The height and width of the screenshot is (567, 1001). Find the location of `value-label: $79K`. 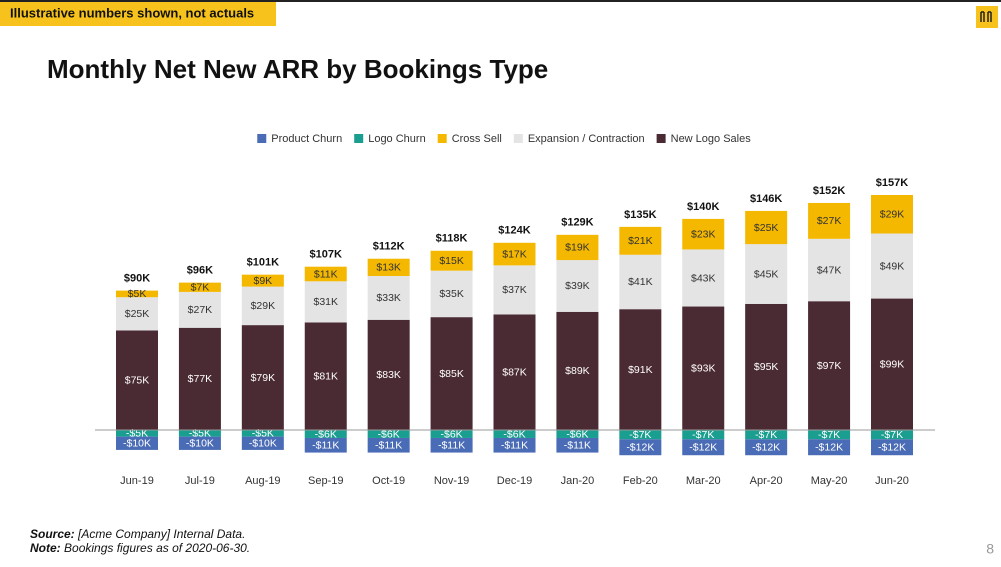

value-label: $79K is located at coordinates (263, 378).